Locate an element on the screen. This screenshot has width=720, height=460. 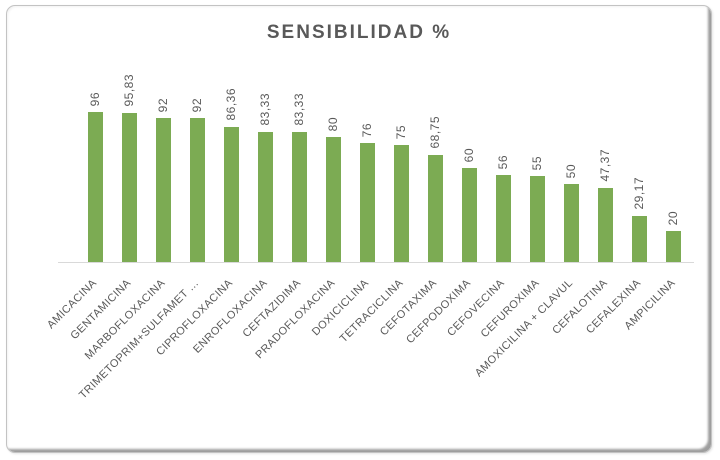
bar-slot: 86,36 is located at coordinates (231, 162).